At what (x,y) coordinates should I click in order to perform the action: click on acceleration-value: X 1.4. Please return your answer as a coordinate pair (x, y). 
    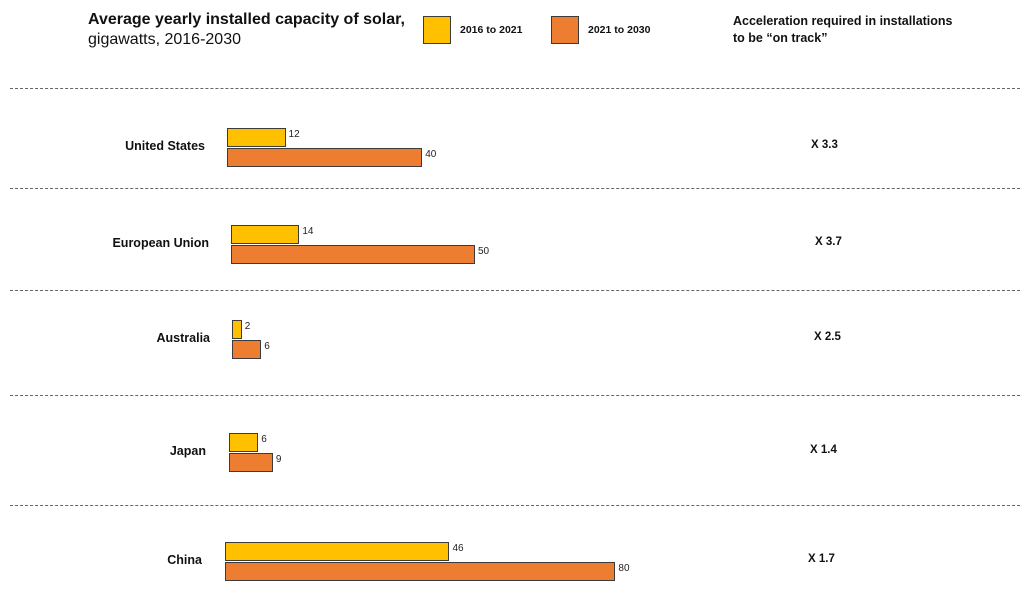
    Looking at the image, I should click on (823, 450).